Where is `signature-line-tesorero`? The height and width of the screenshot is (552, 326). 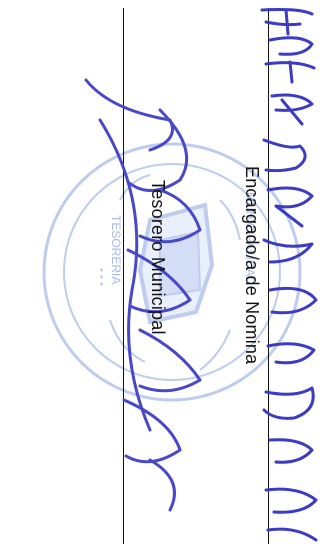
signature-line-tesorero is located at coordinates (123, 276).